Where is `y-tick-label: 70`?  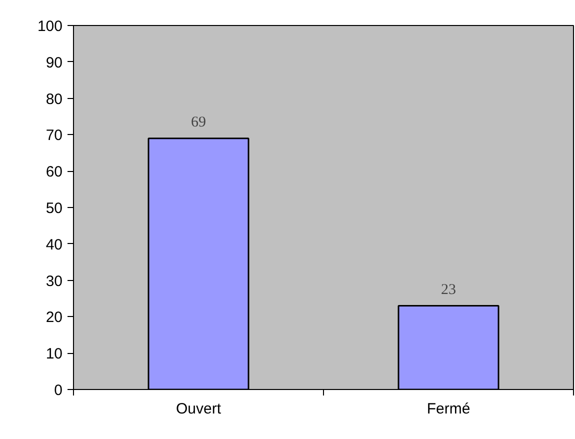 y-tick-label: 70 is located at coordinates (54, 135).